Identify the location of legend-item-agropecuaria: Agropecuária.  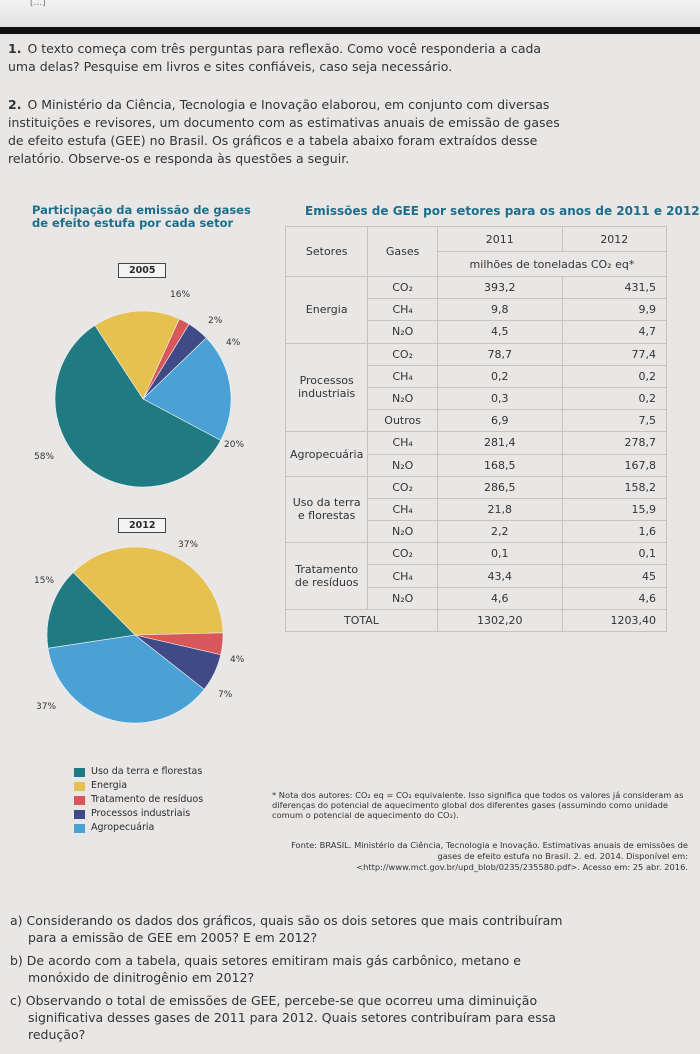
(138, 828).